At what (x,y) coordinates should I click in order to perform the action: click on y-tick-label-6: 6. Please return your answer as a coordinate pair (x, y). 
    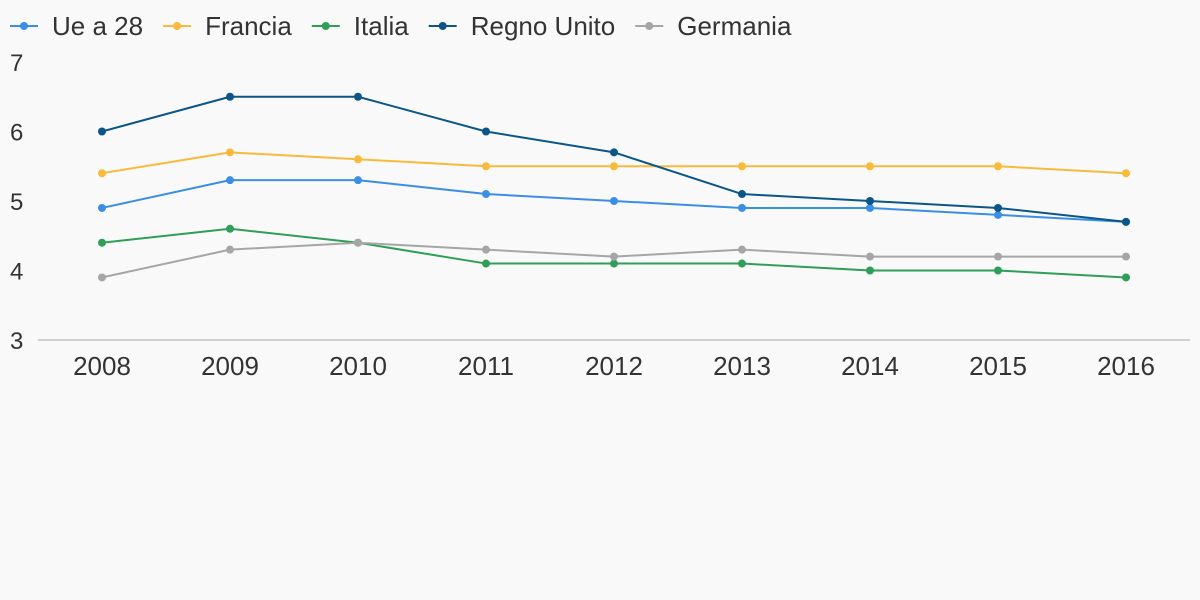
    Looking at the image, I should click on (16, 133).